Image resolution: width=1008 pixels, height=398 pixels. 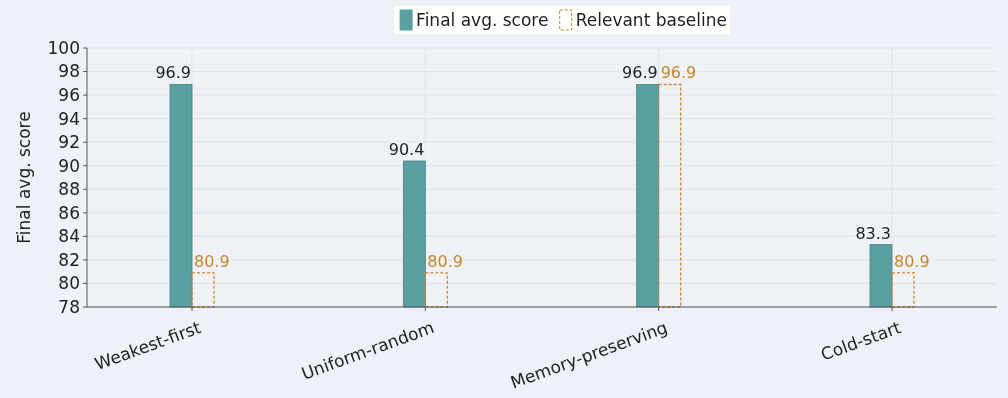 What do you see at coordinates (69, 165) in the screenshot?
I see `y-tick-label: 90` at bounding box center [69, 165].